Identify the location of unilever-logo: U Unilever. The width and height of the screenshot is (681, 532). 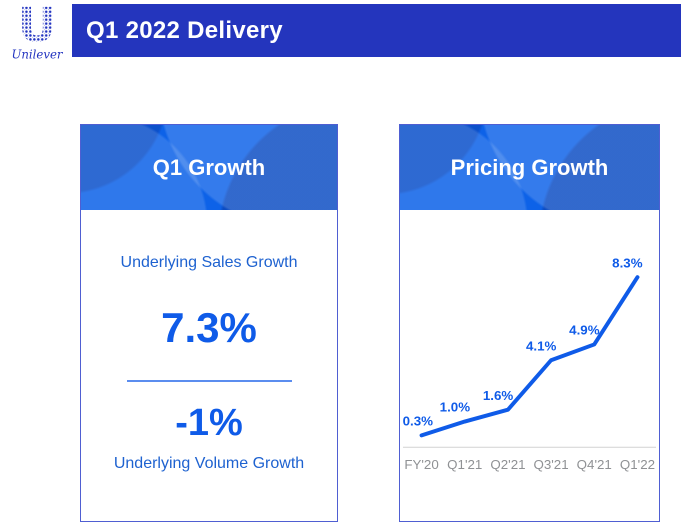
(37, 32).